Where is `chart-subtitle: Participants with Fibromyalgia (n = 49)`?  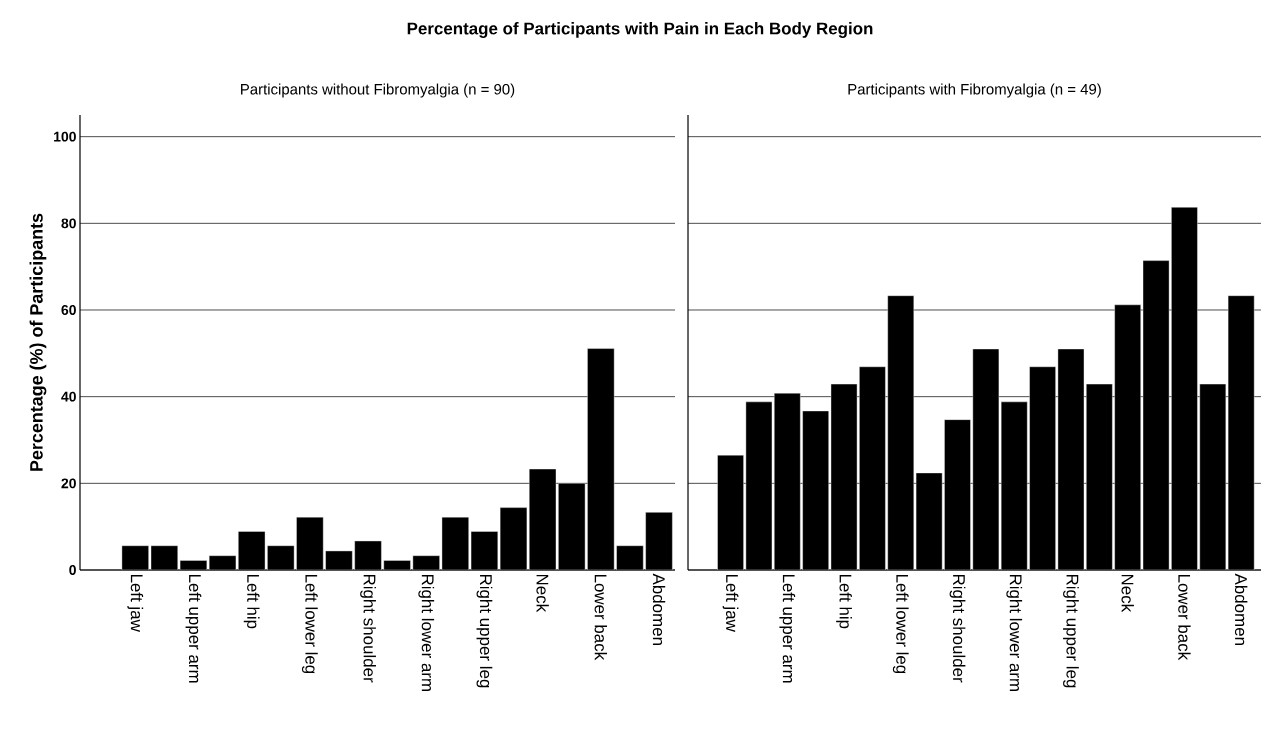
chart-subtitle: Participants with Fibromyalgia (n = 49) is located at coordinates (974, 90).